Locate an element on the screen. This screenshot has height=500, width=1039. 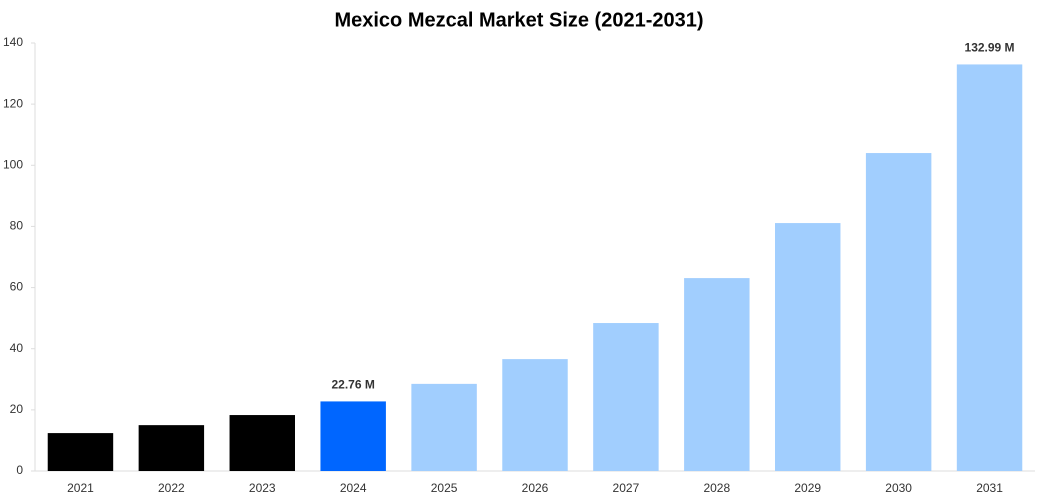
x-tick-label: 2029 is located at coordinates (807, 488).